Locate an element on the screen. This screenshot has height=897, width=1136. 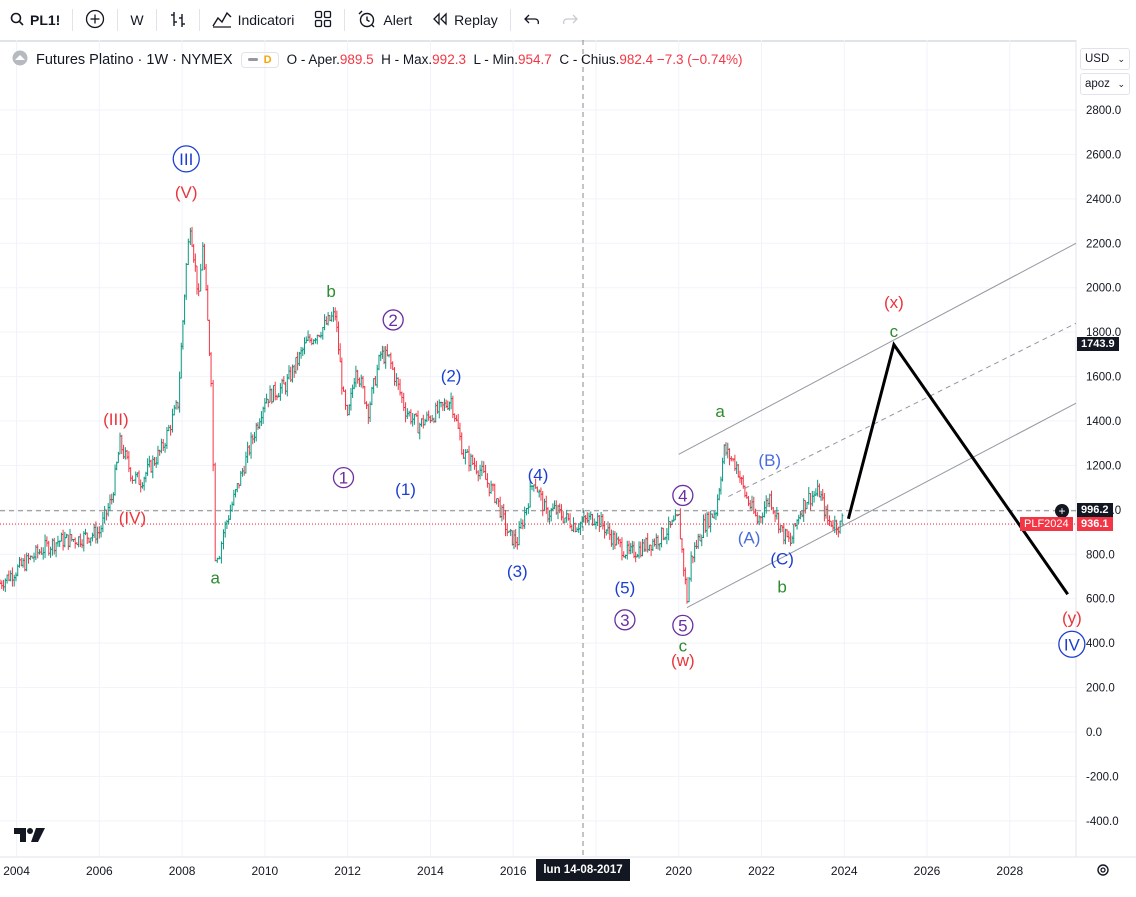
add-circle-icon is located at coordinates (95, 20).